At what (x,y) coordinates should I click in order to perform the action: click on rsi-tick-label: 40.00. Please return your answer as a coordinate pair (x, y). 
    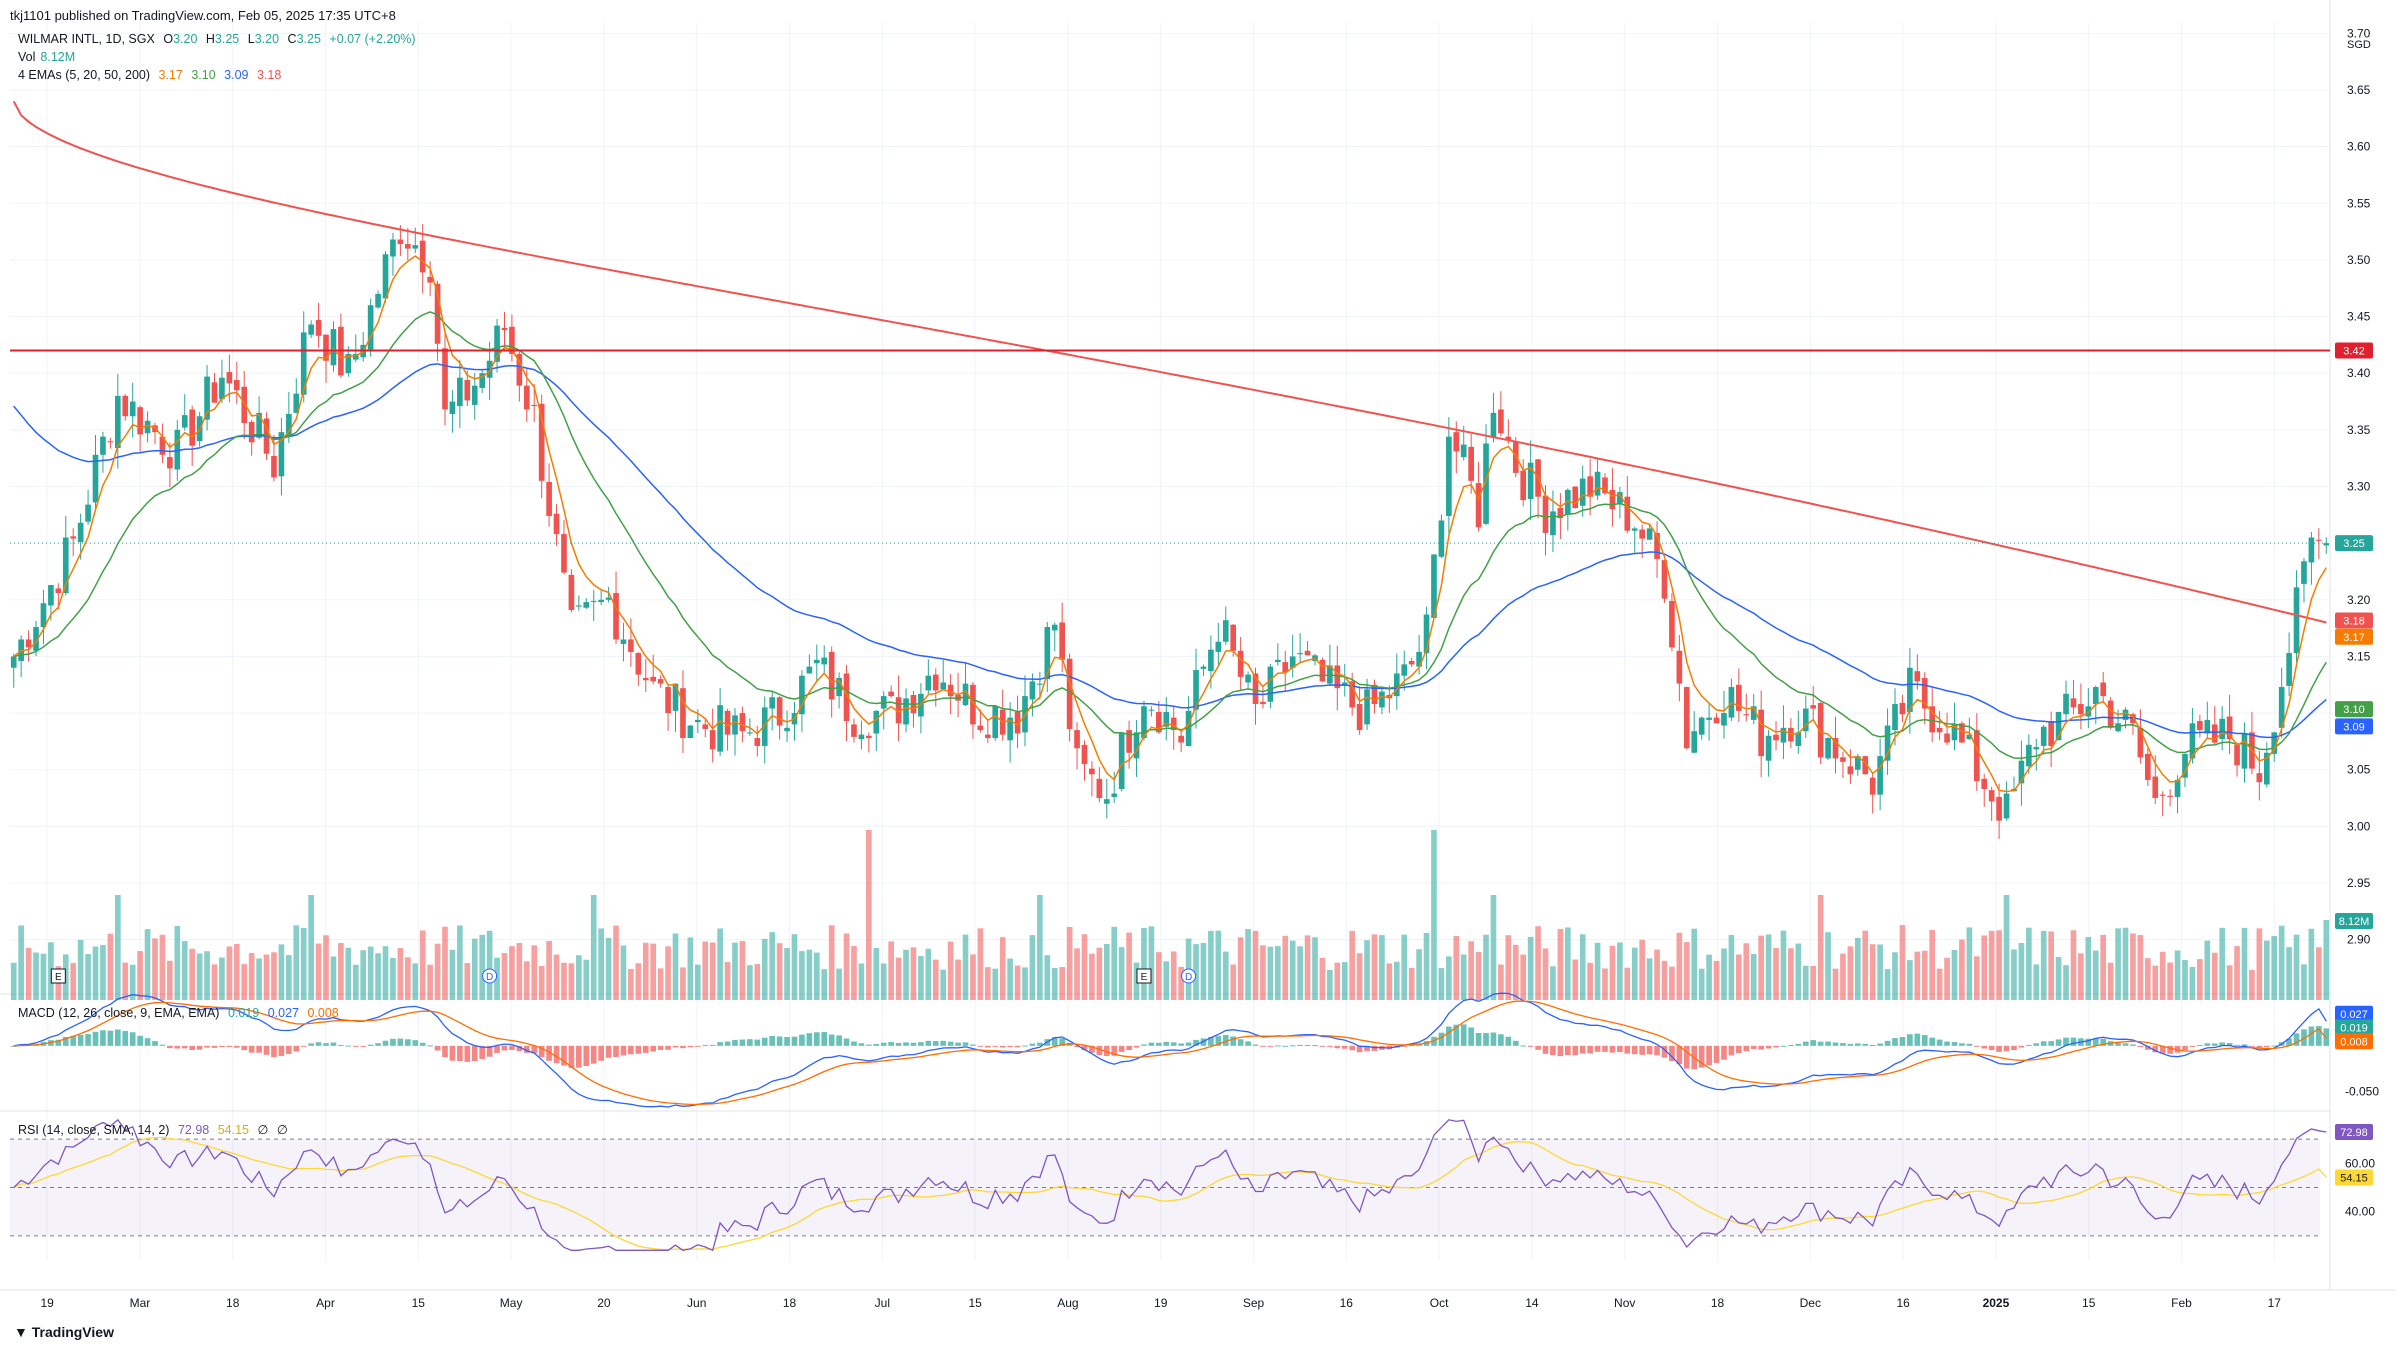
    Looking at the image, I should click on (2360, 1212).